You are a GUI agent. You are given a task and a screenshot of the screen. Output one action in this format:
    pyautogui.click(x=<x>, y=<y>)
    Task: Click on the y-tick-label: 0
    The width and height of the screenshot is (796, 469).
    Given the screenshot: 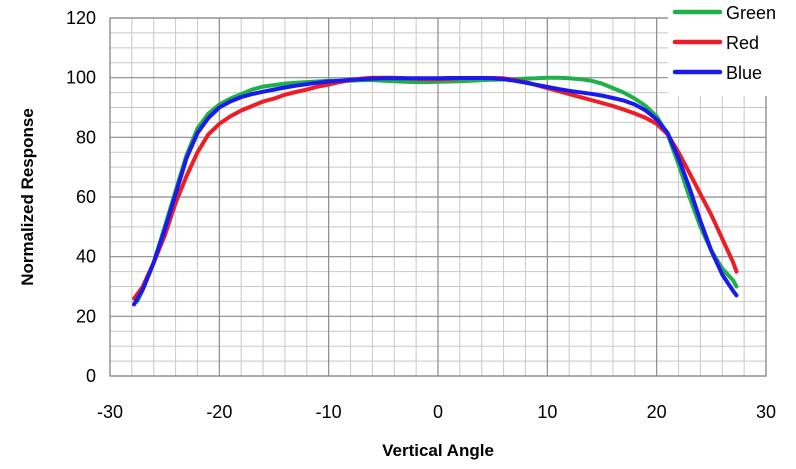 What is the action you would take?
    pyautogui.click(x=91, y=376)
    